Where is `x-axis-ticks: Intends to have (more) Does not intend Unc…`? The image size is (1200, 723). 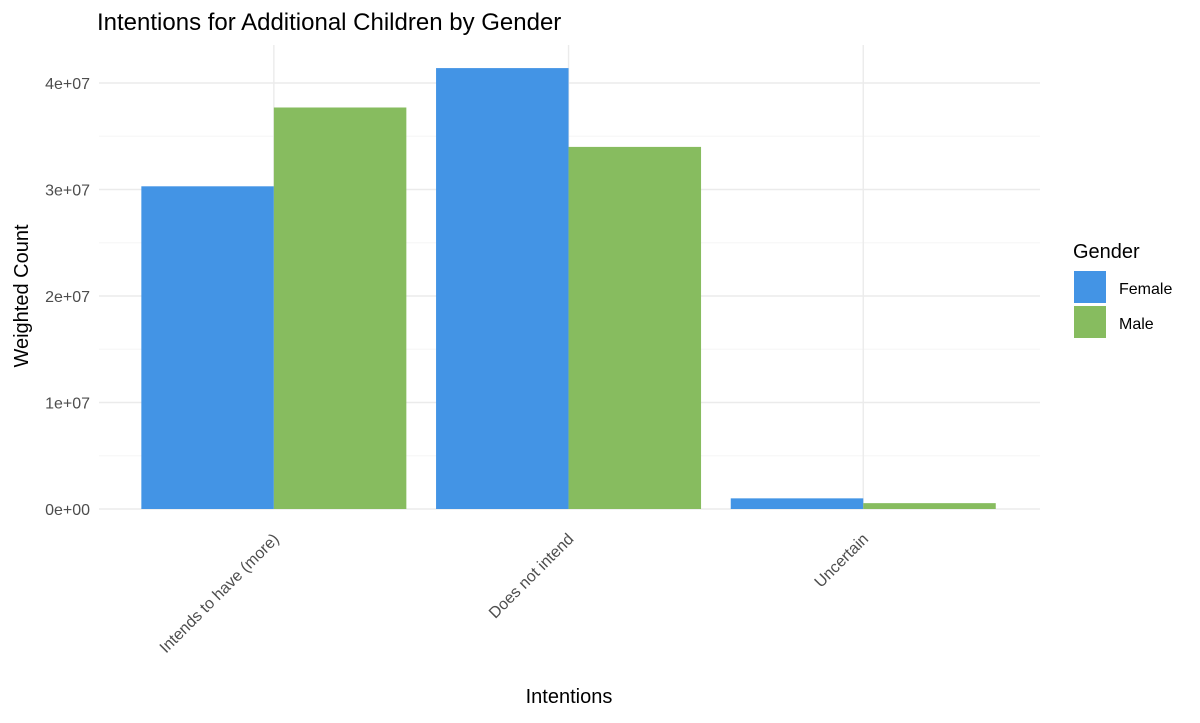 x-axis-ticks: Intends to have (more) Does not intend Unc… is located at coordinates (514, 594).